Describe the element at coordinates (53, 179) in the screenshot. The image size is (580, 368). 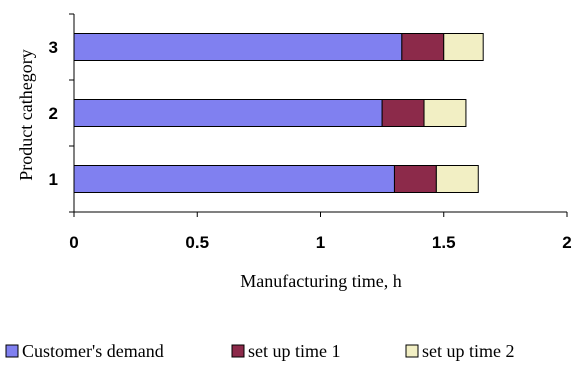
I see `y-tick-label: 1` at that location.